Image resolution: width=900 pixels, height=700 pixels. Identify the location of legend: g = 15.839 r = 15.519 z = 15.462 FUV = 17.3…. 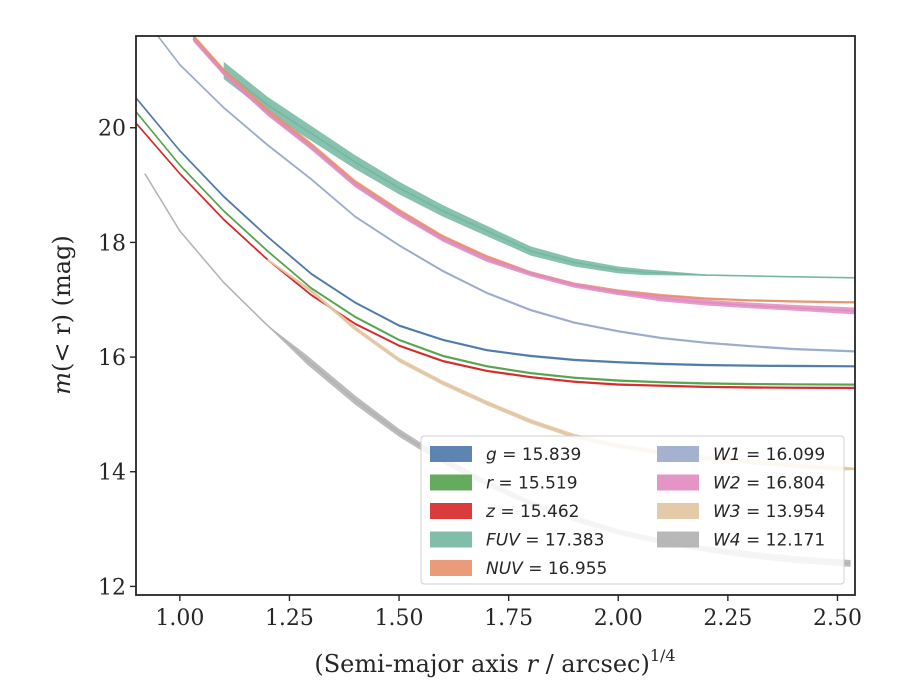
(632, 510).